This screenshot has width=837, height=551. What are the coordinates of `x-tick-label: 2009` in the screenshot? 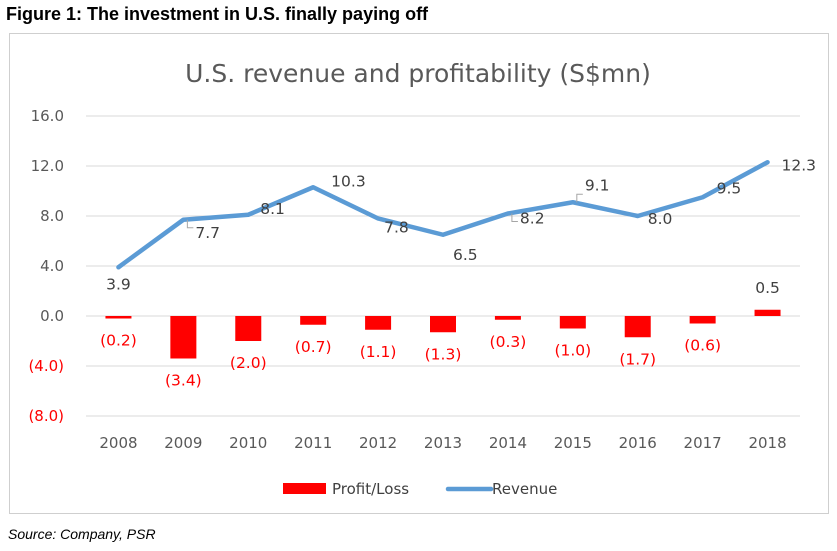 It's located at (183, 443).